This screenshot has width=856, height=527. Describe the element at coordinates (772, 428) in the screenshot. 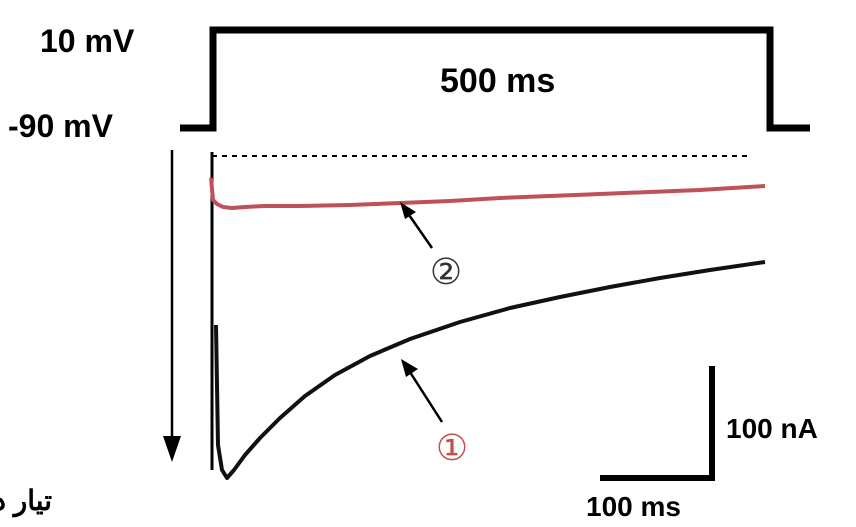

I see `scale-bar-current-label: 100 nA` at that location.